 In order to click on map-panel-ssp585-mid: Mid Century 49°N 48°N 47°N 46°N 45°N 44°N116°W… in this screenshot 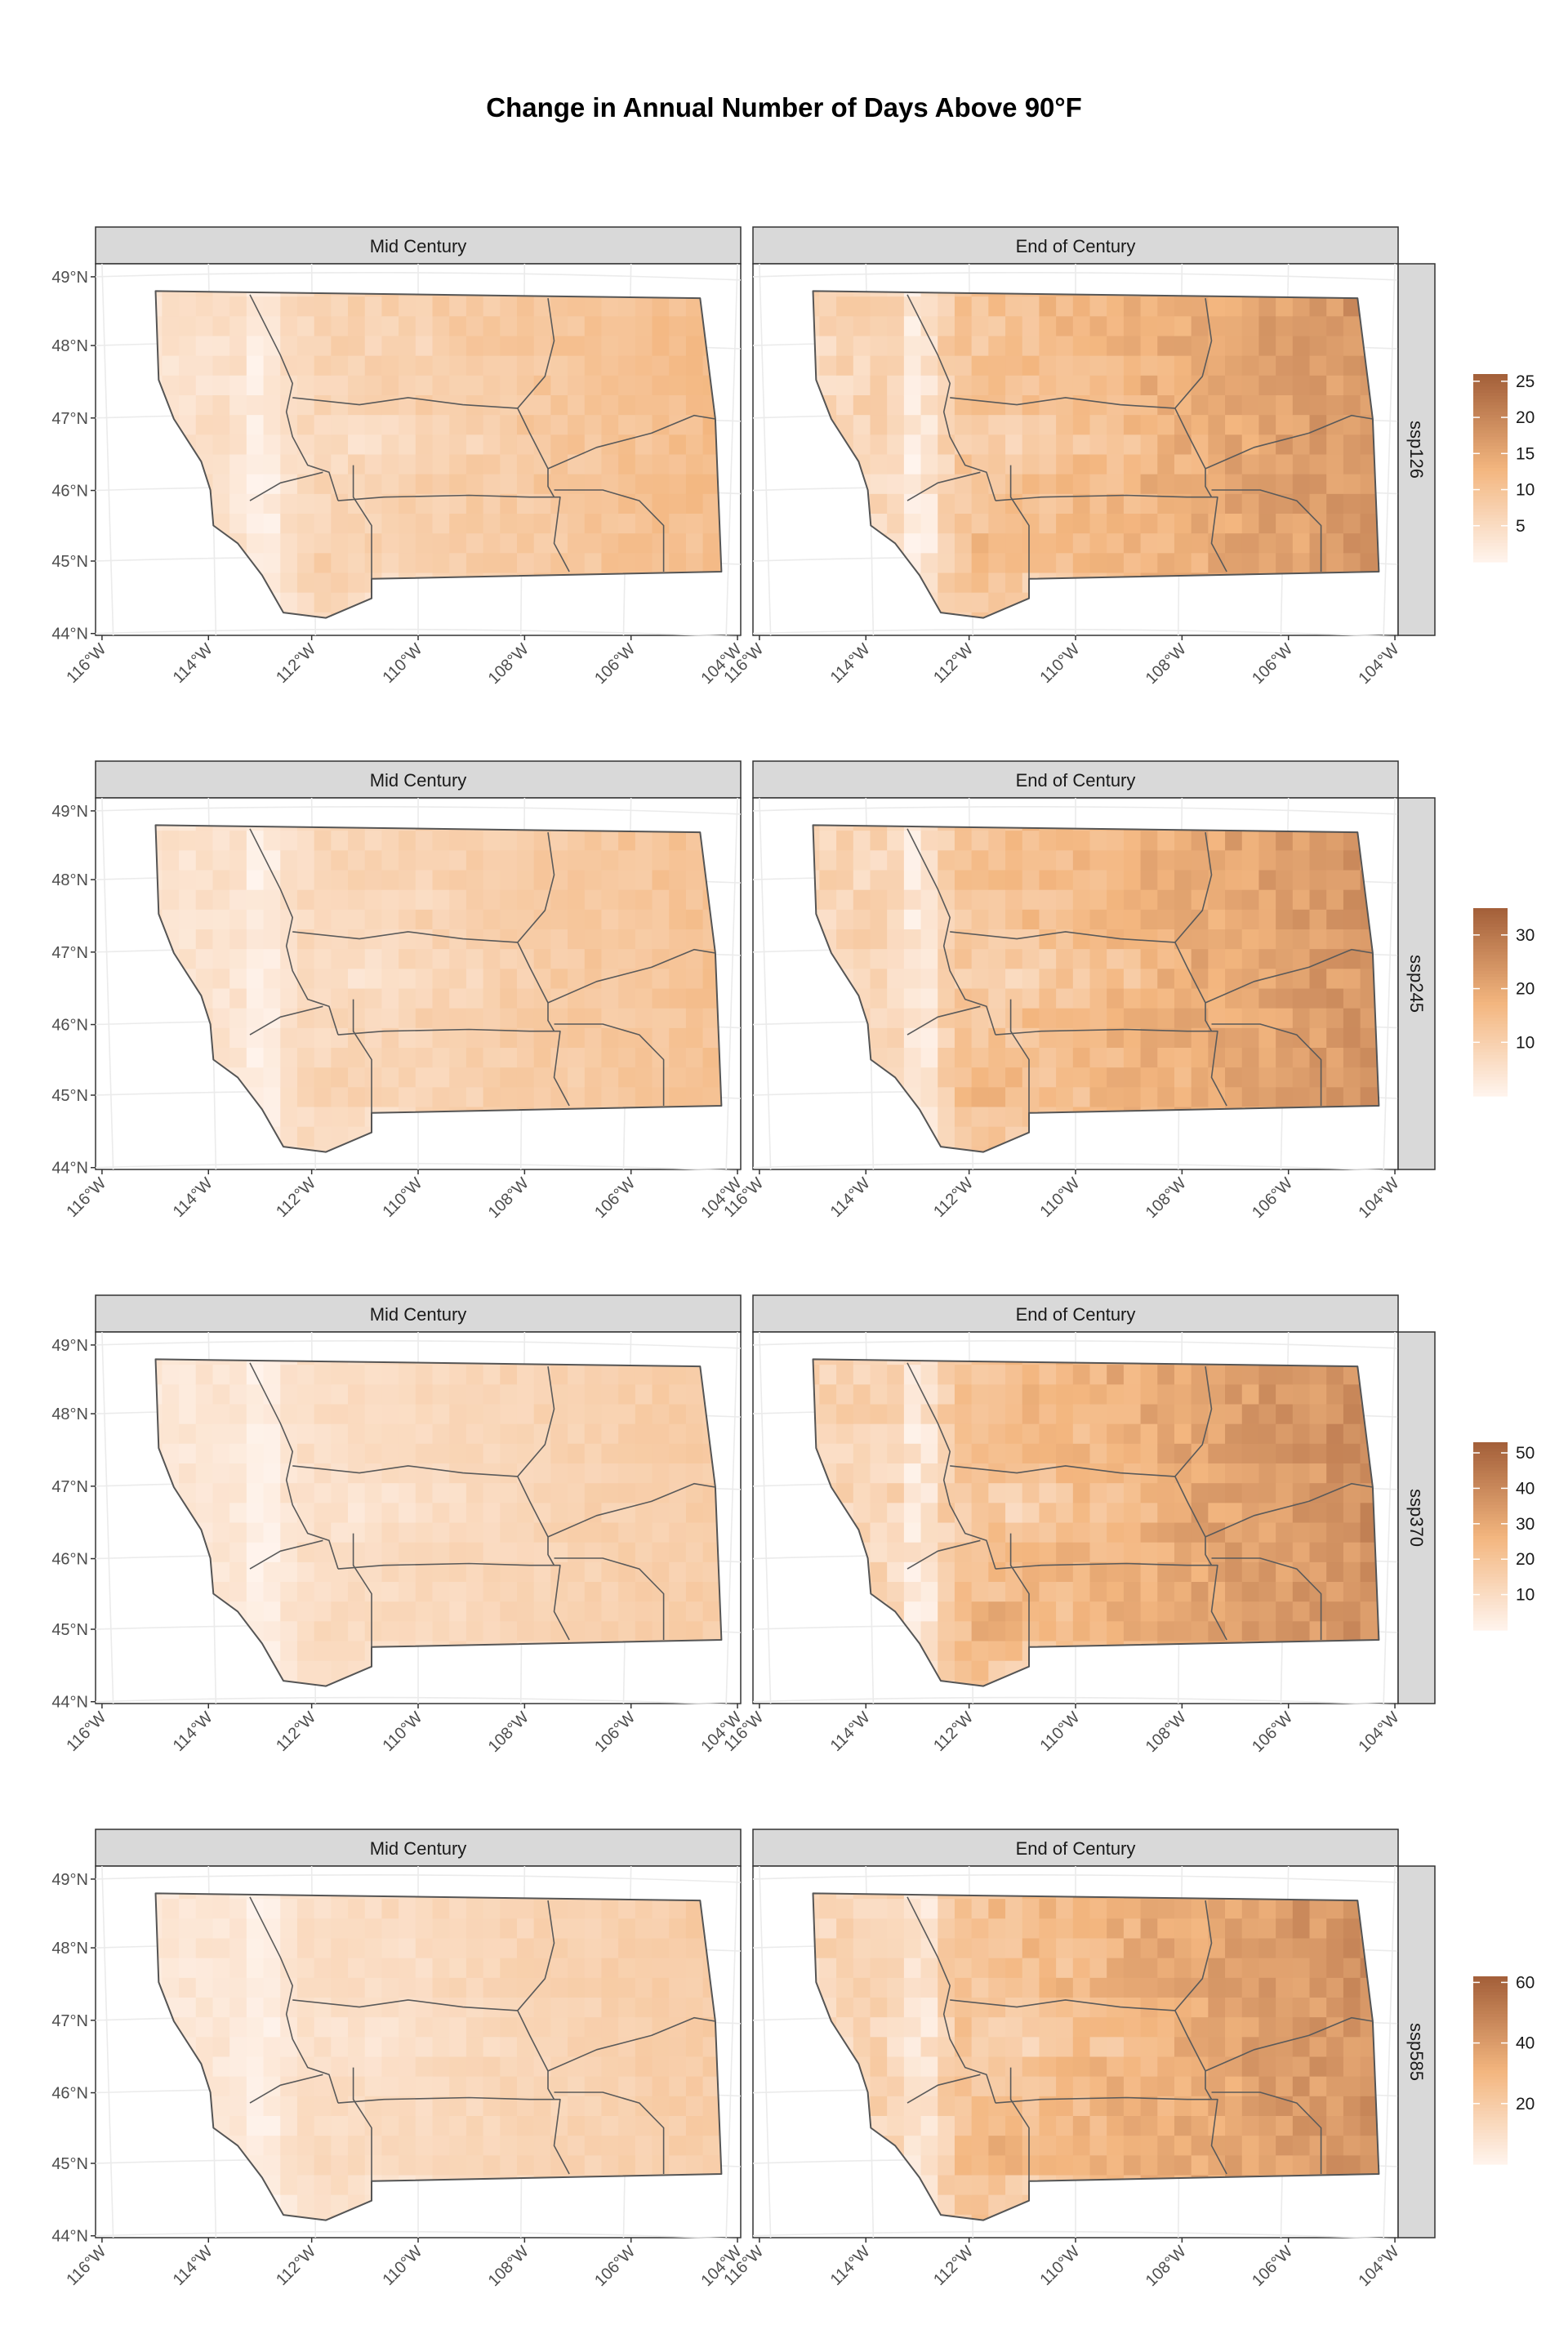, I will do `click(398, 2059)`.